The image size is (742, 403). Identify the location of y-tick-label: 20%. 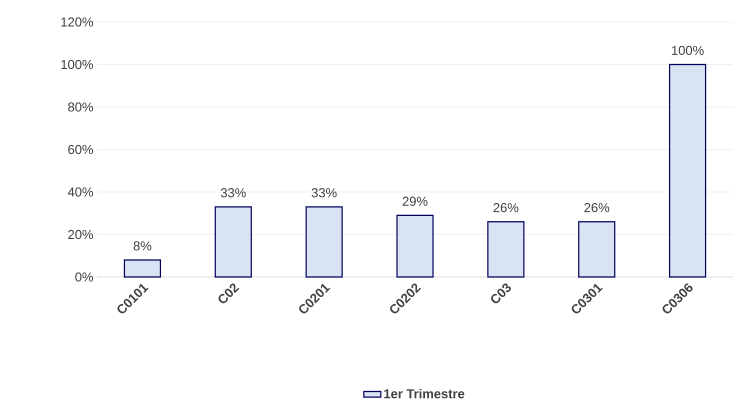
(81, 235).